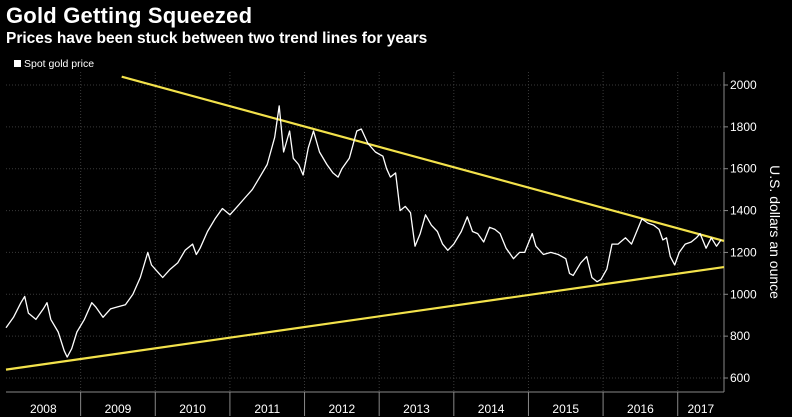 Image resolution: width=792 pixels, height=417 pixels. I want to click on legend: Spot gold price, so click(54, 64).